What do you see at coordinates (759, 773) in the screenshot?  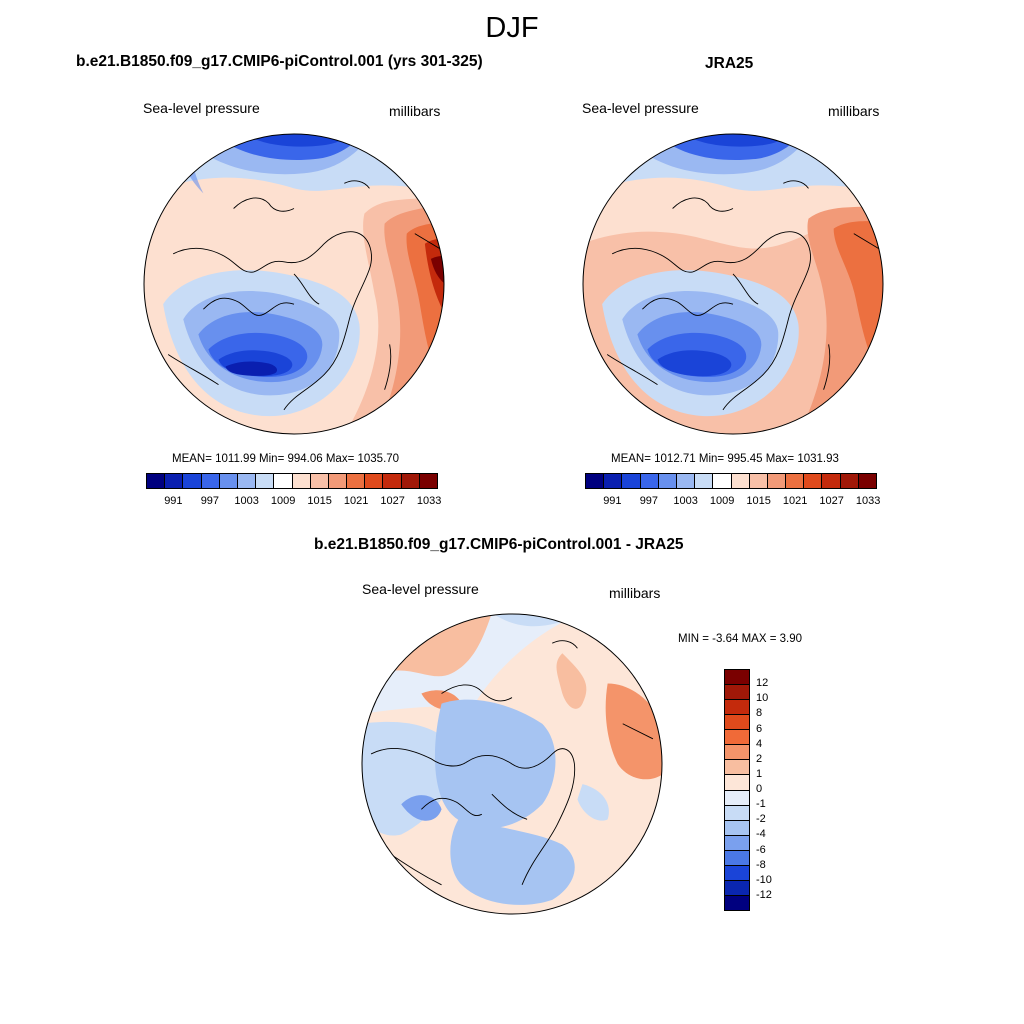 I see `colorbar-tick-label: 1` at bounding box center [759, 773].